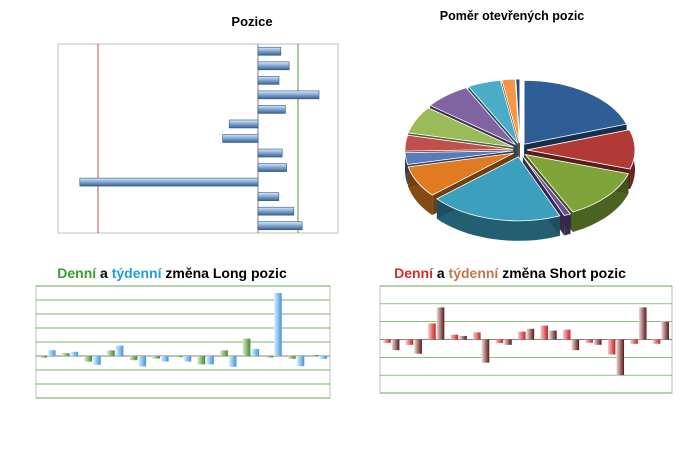  Describe the element at coordinates (562, 273) in the screenshot. I see `title-part: změna Short pozic` at that location.